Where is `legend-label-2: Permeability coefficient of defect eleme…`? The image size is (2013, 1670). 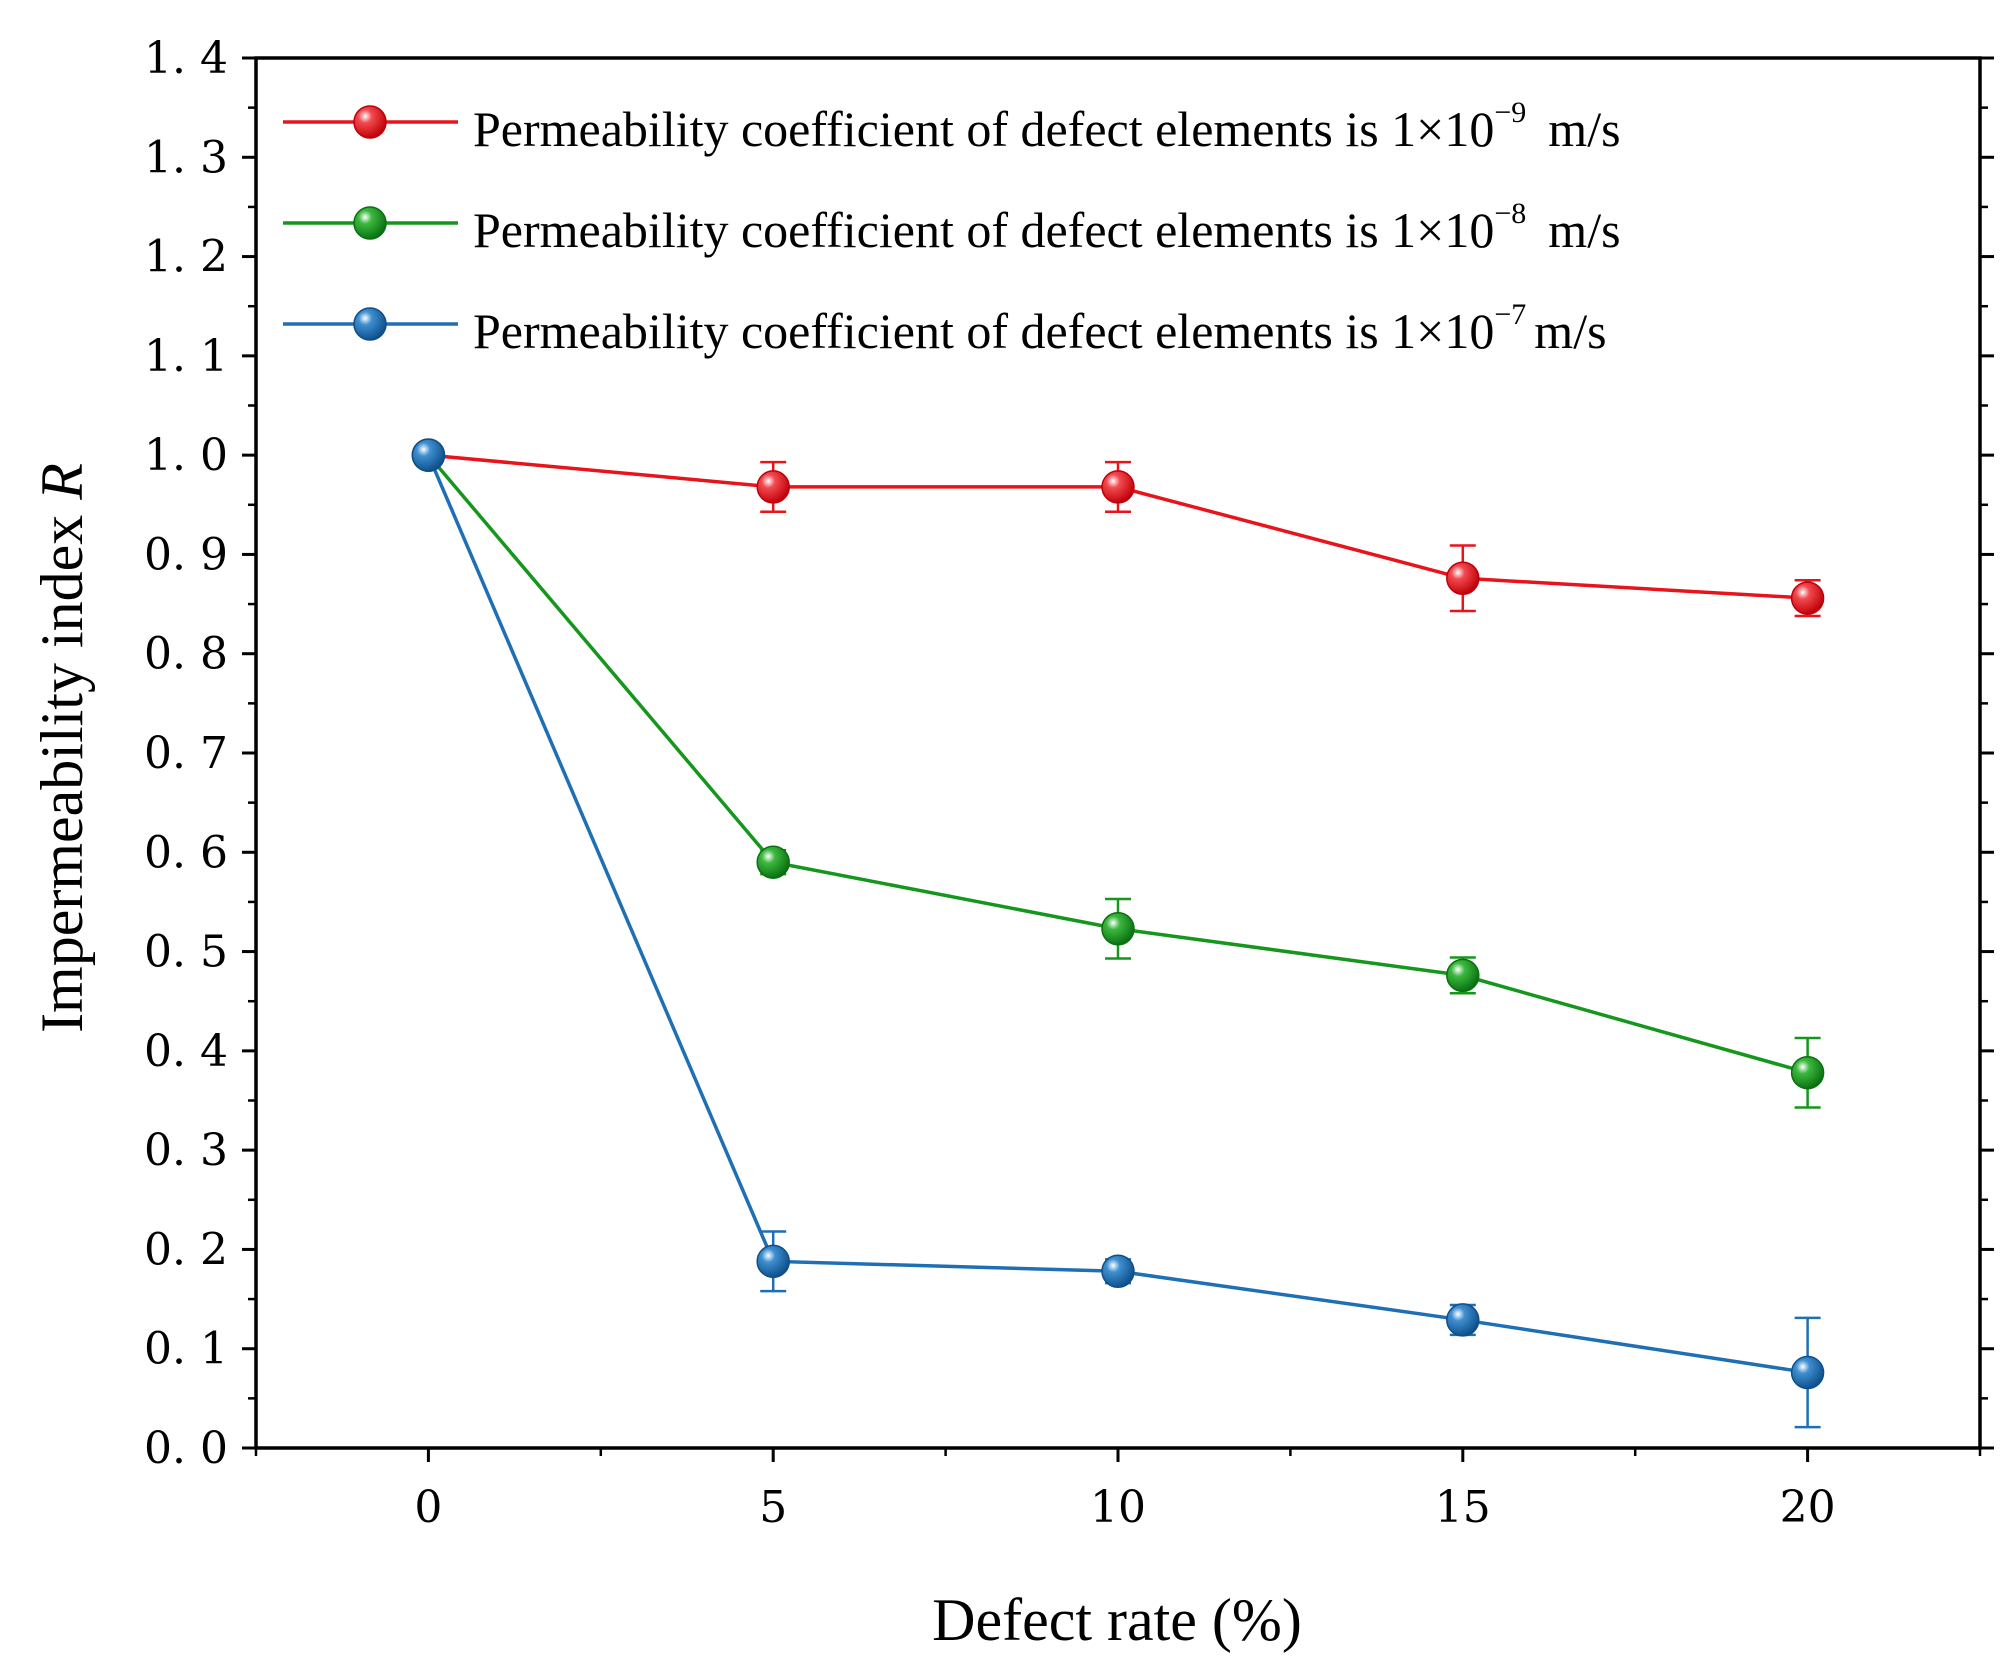
legend-label-2: Permeability coefficient of defect eleme… is located at coordinates (983, 230).